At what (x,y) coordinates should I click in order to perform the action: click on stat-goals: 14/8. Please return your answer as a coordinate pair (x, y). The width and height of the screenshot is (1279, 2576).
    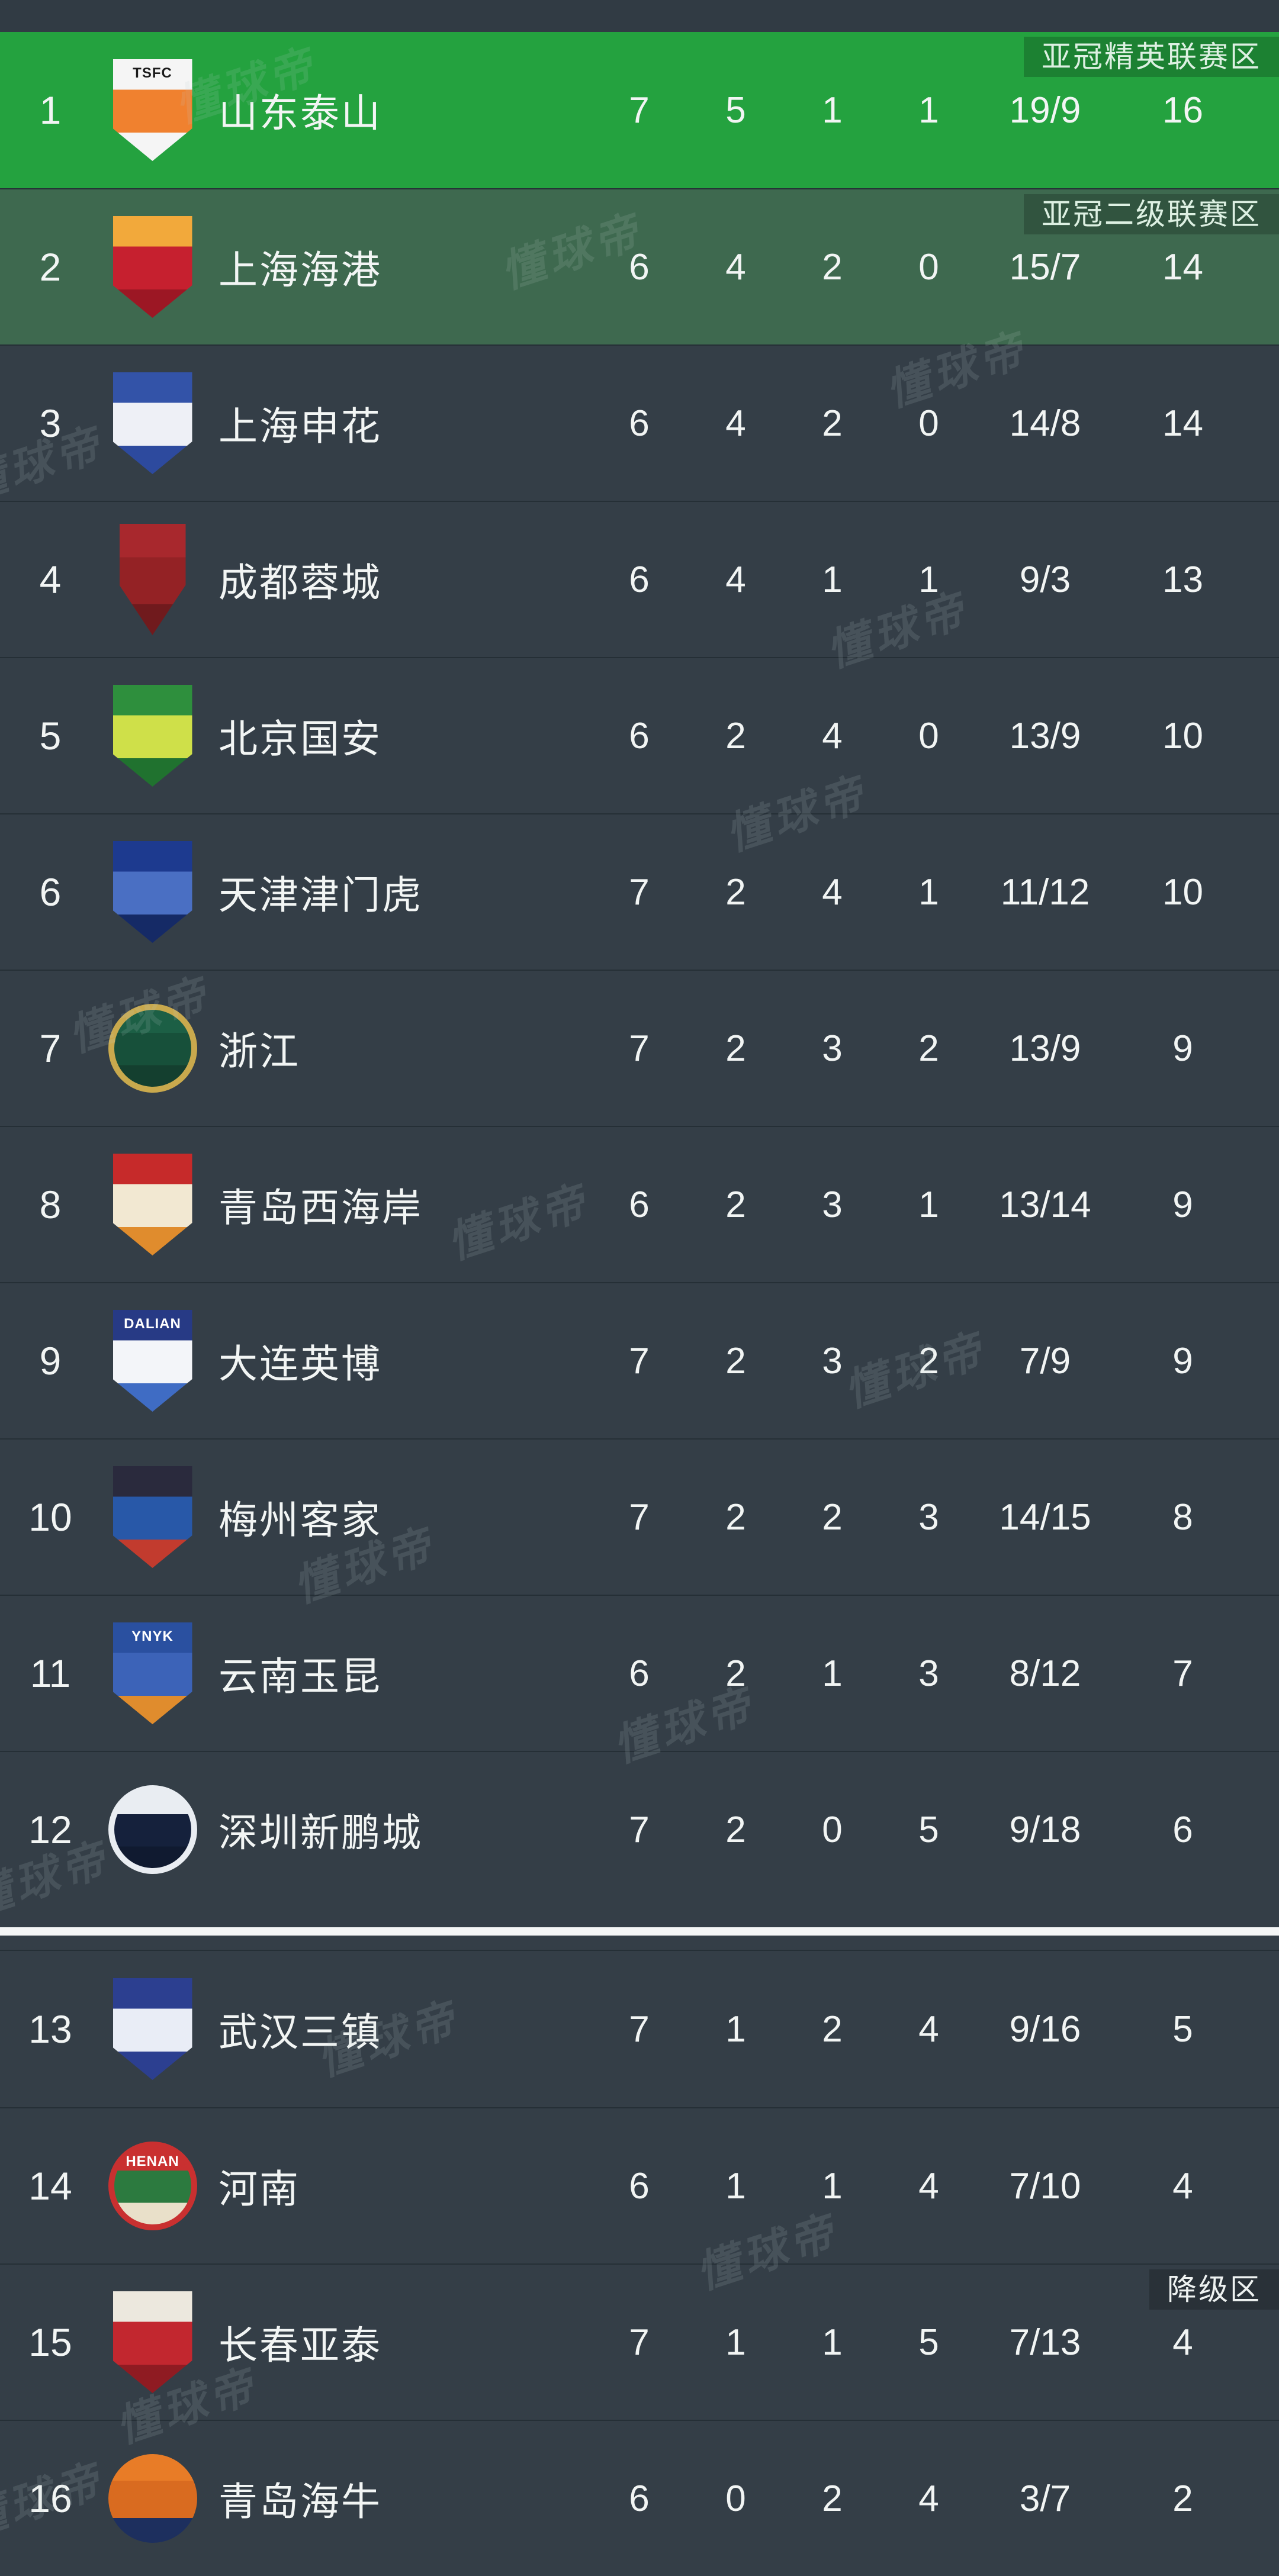
    Looking at the image, I should click on (1045, 423).